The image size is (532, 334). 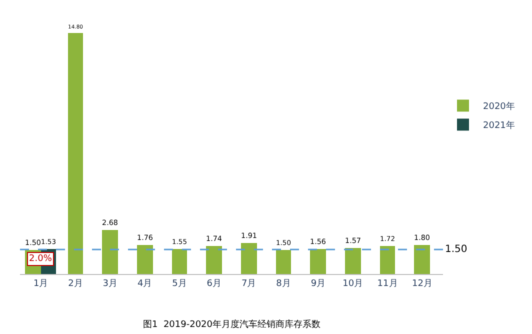 I want to click on x-tick-label: 11月, so click(x=387, y=283).